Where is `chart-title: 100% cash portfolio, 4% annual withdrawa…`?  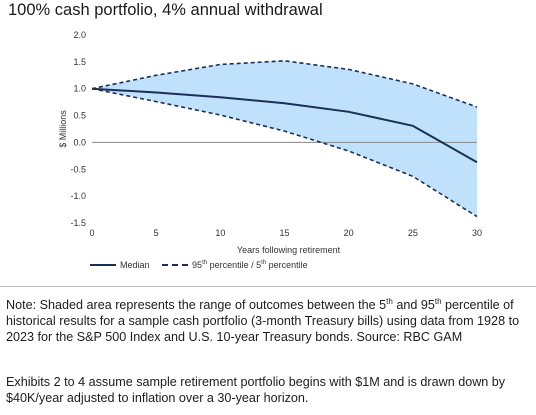
chart-title: 100% cash portfolio, 4% annual withdrawa… is located at coordinates (165, 10).